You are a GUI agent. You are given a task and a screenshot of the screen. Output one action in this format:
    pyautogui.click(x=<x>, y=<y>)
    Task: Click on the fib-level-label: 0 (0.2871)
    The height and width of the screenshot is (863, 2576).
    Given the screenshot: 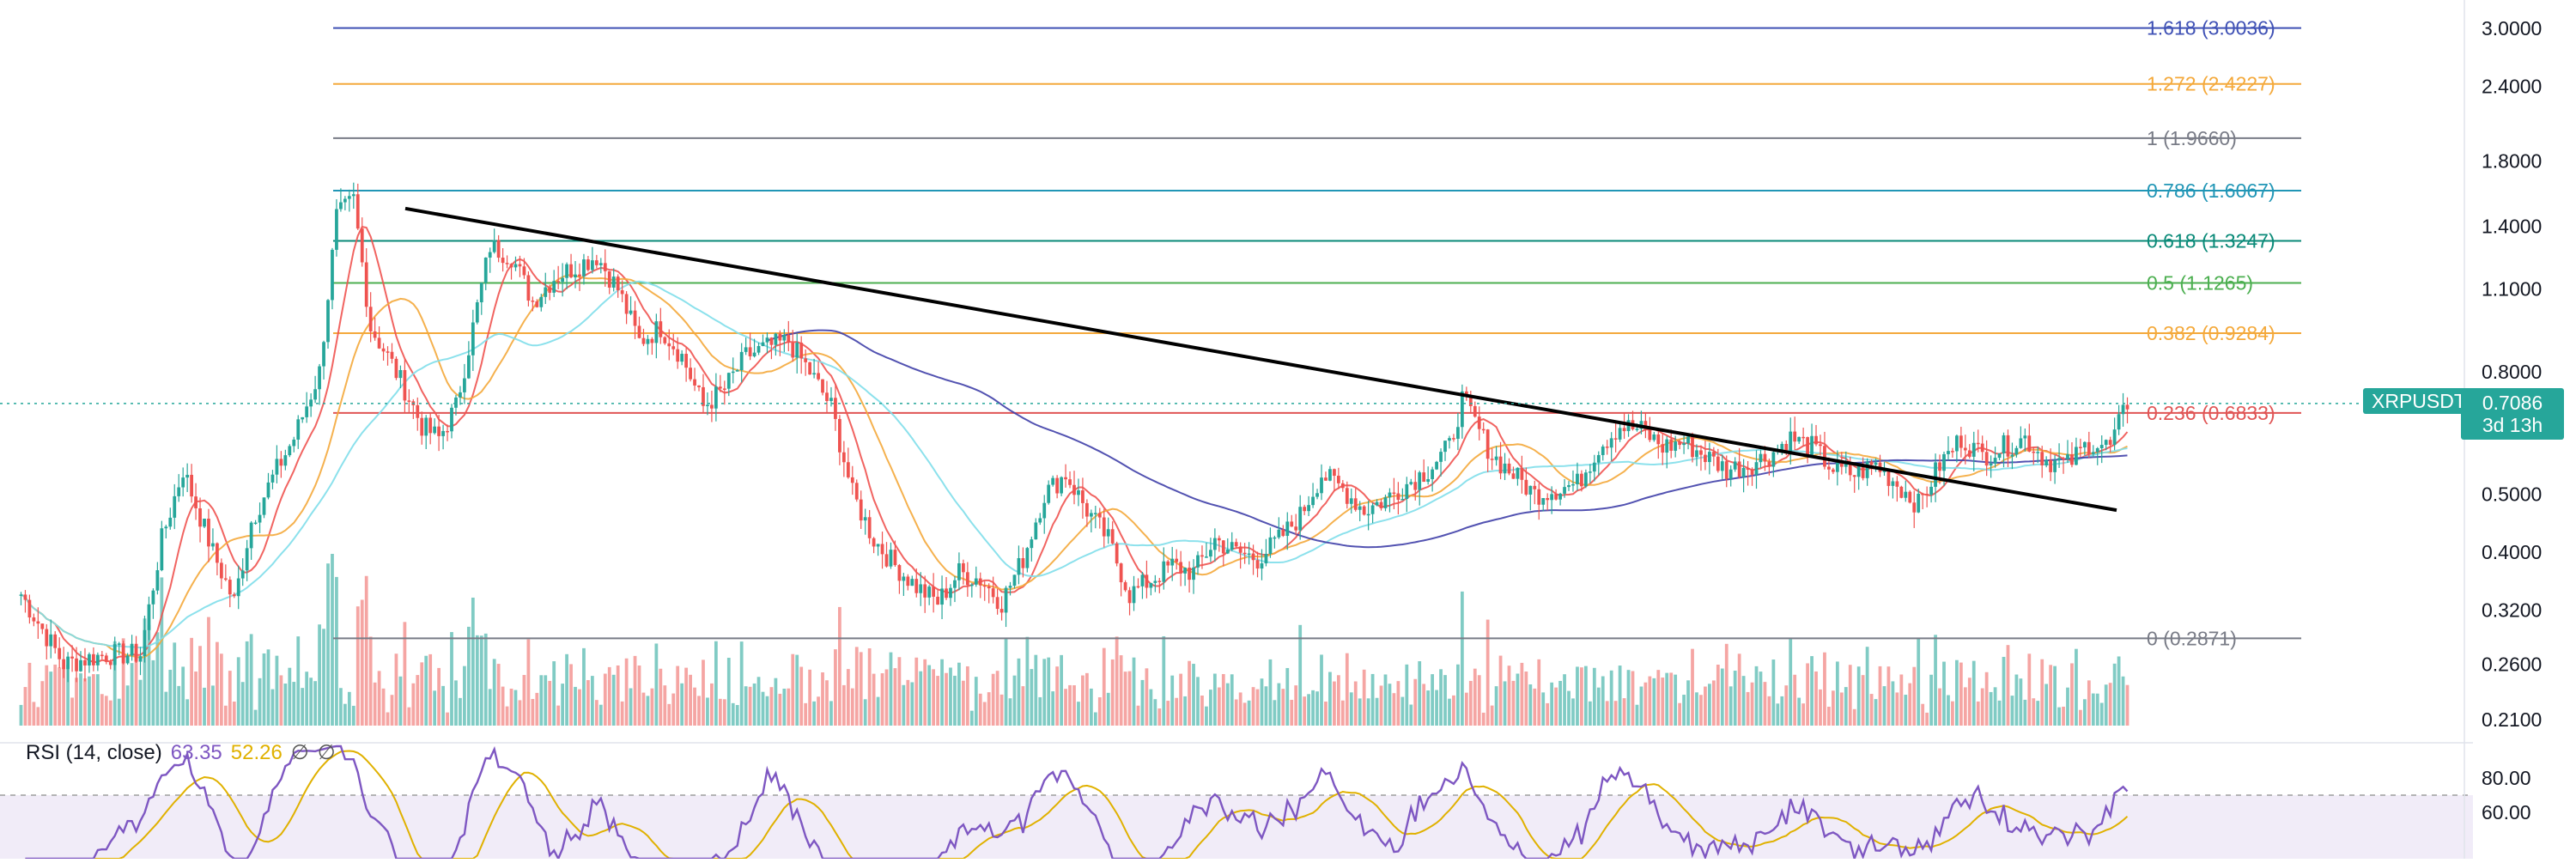 What is the action you would take?
    pyautogui.click(x=2192, y=638)
    